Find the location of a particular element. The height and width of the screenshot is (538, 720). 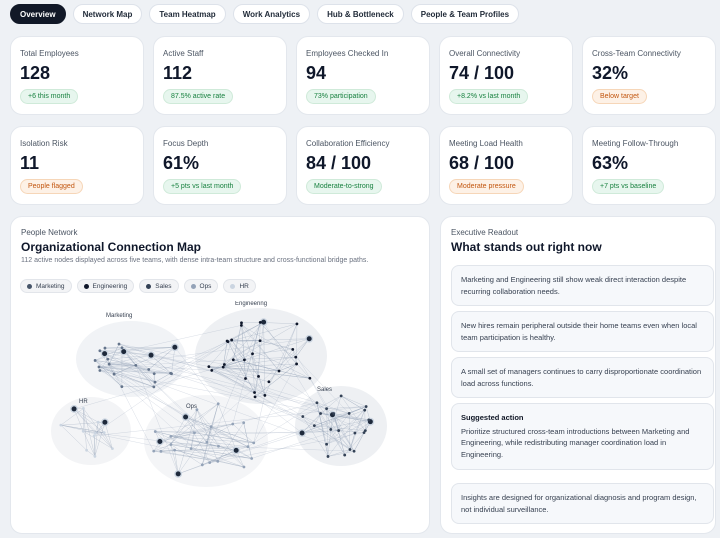

legend-item-ops: Ops is located at coordinates (201, 286).